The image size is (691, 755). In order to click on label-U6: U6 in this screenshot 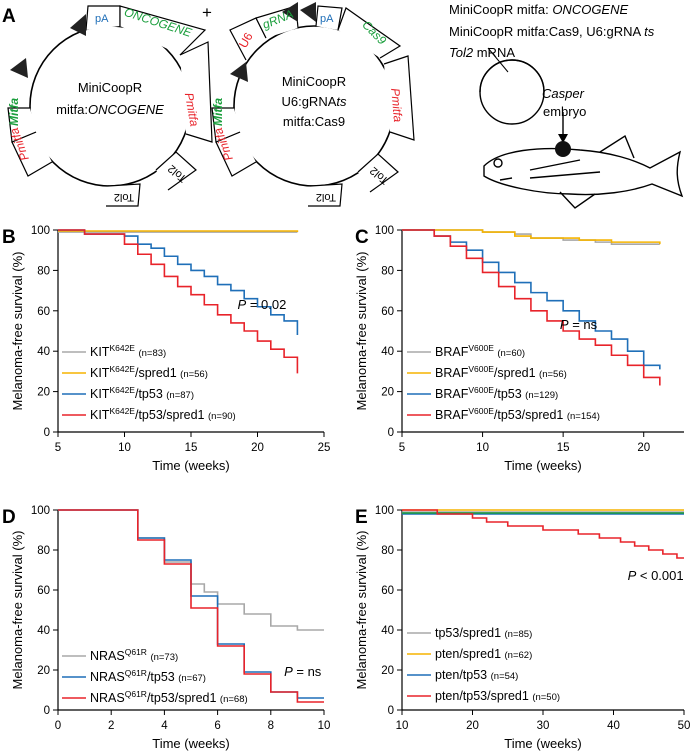, I will do `click(246, 40)`.